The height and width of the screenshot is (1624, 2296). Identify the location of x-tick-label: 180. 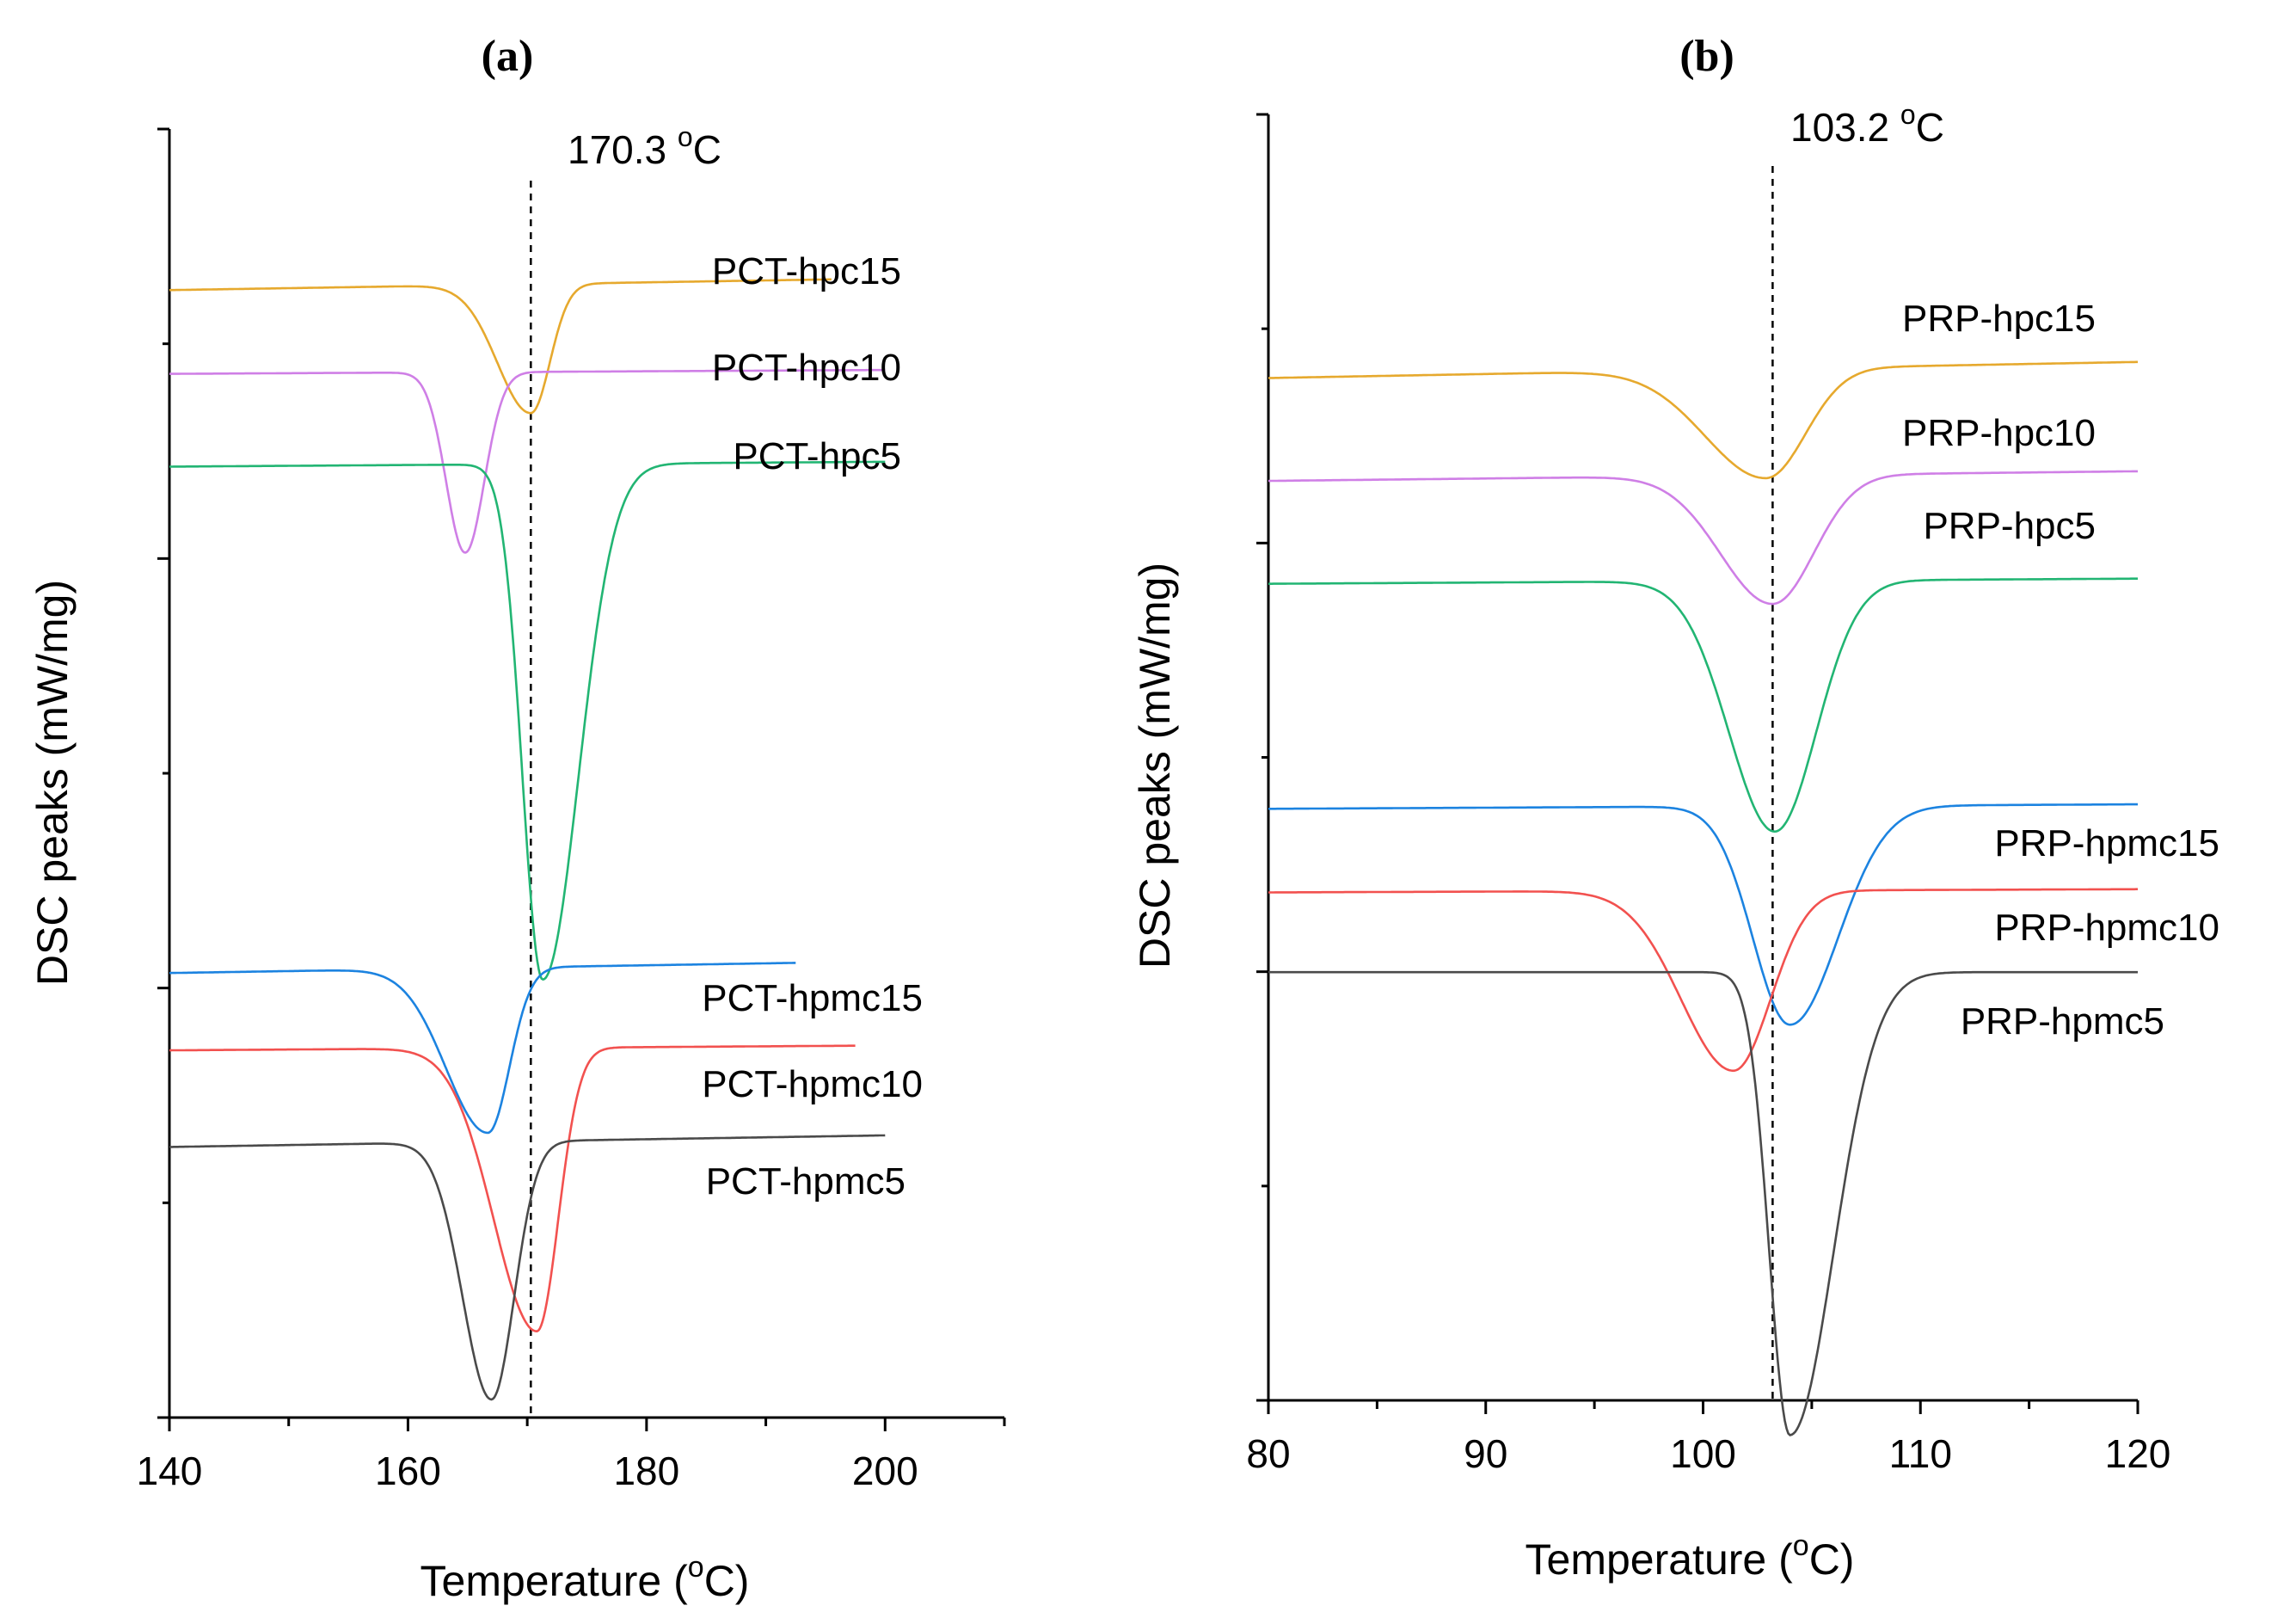
(646, 1471).